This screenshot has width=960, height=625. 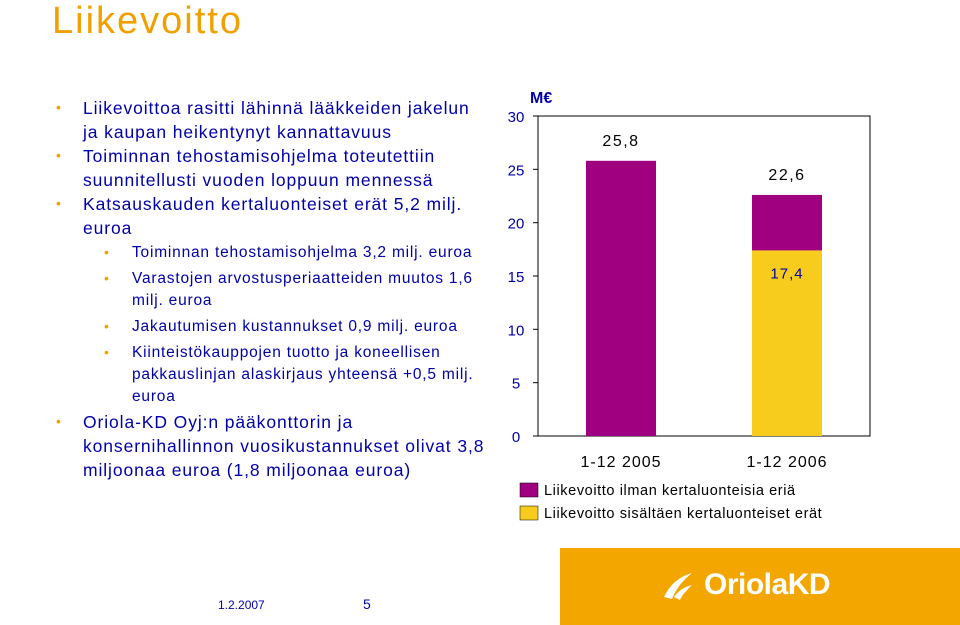 I want to click on total-label: 22,6, so click(x=786, y=175).